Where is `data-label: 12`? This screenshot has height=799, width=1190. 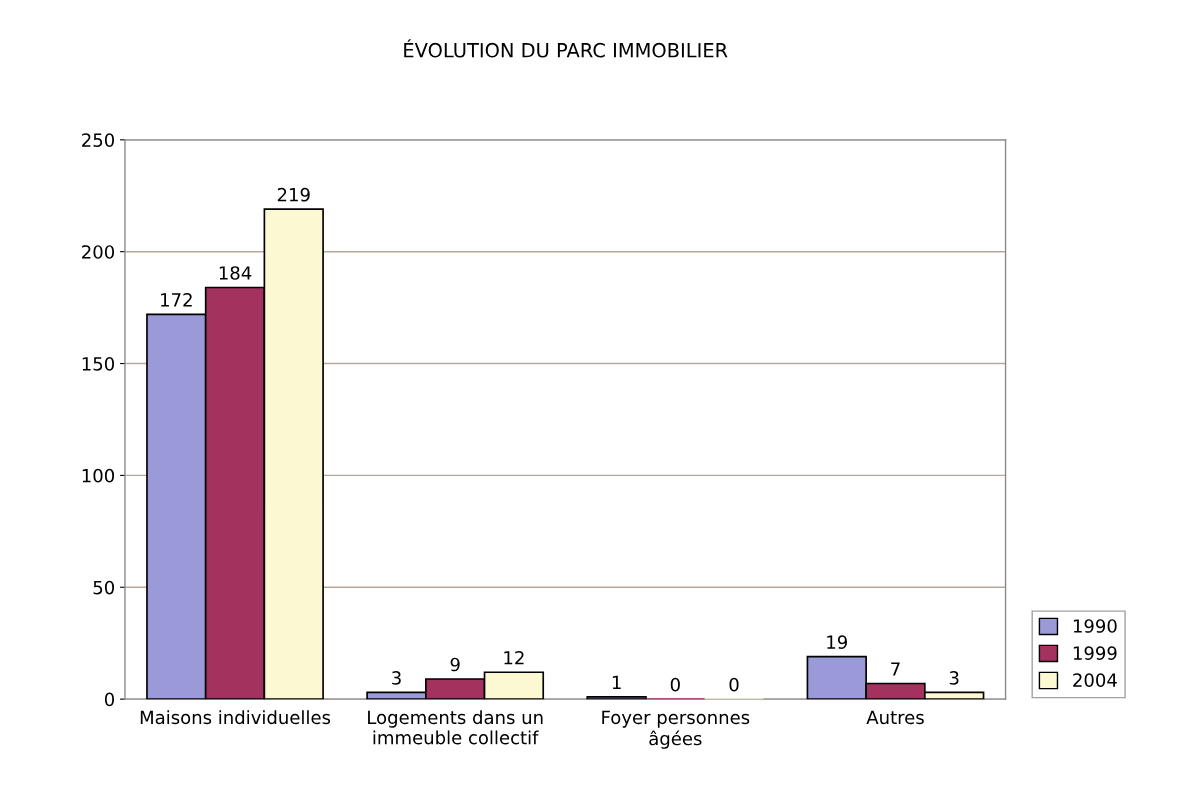
data-label: 12 is located at coordinates (514, 657).